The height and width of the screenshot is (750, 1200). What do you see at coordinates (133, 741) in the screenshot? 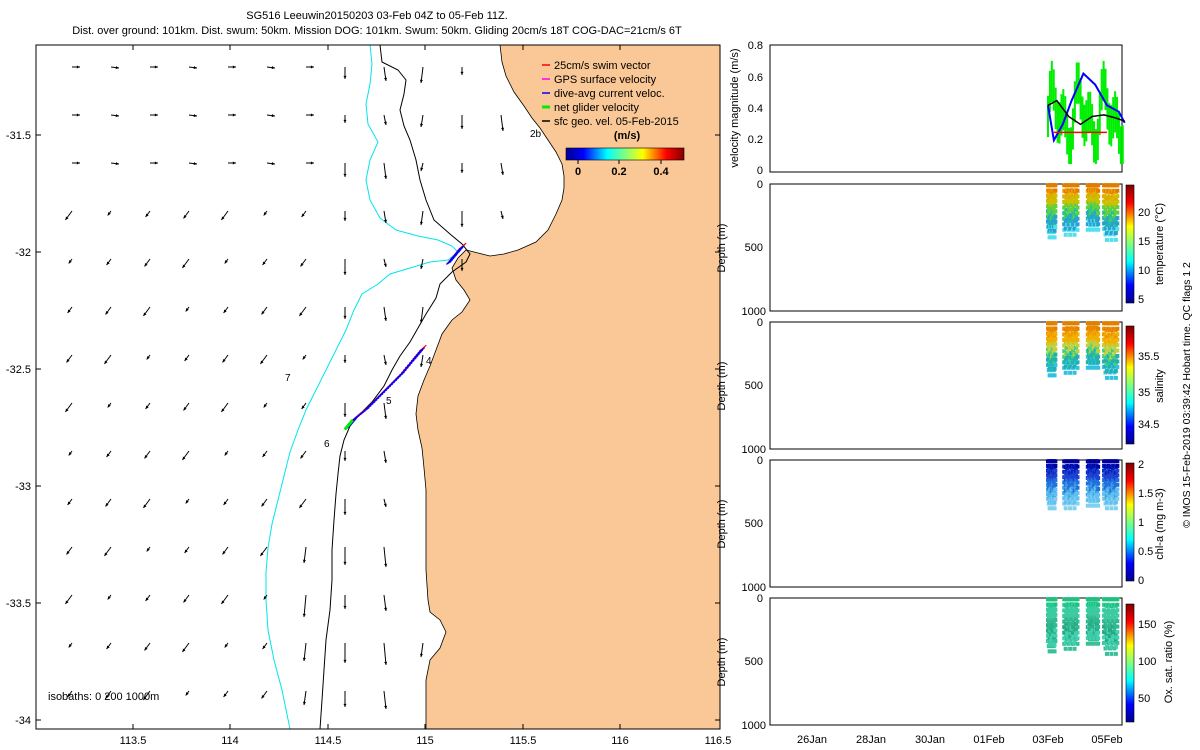
I see `x-tick-label: 113.5` at bounding box center [133, 741].